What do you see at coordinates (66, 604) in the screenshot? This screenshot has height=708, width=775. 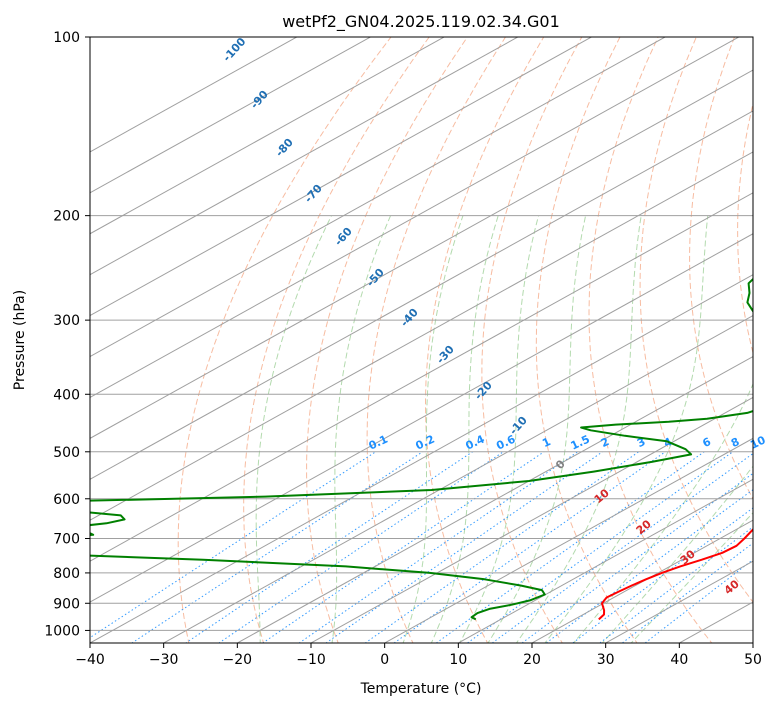 I see `y-tick-label: 900` at bounding box center [66, 604].